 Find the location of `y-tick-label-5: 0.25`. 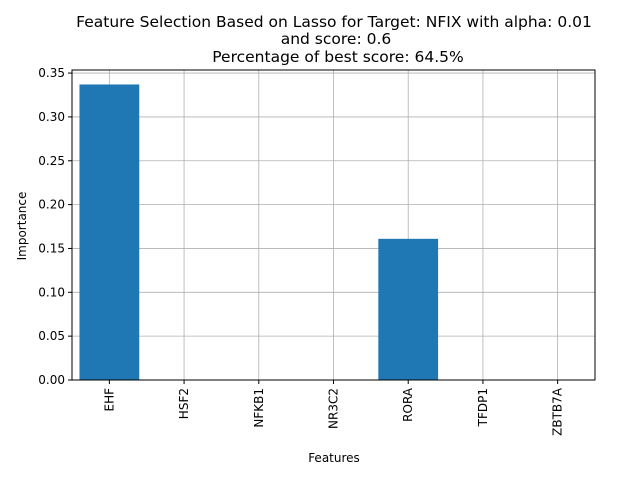

y-tick-label-5: 0.25 is located at coordinates (51, 161).